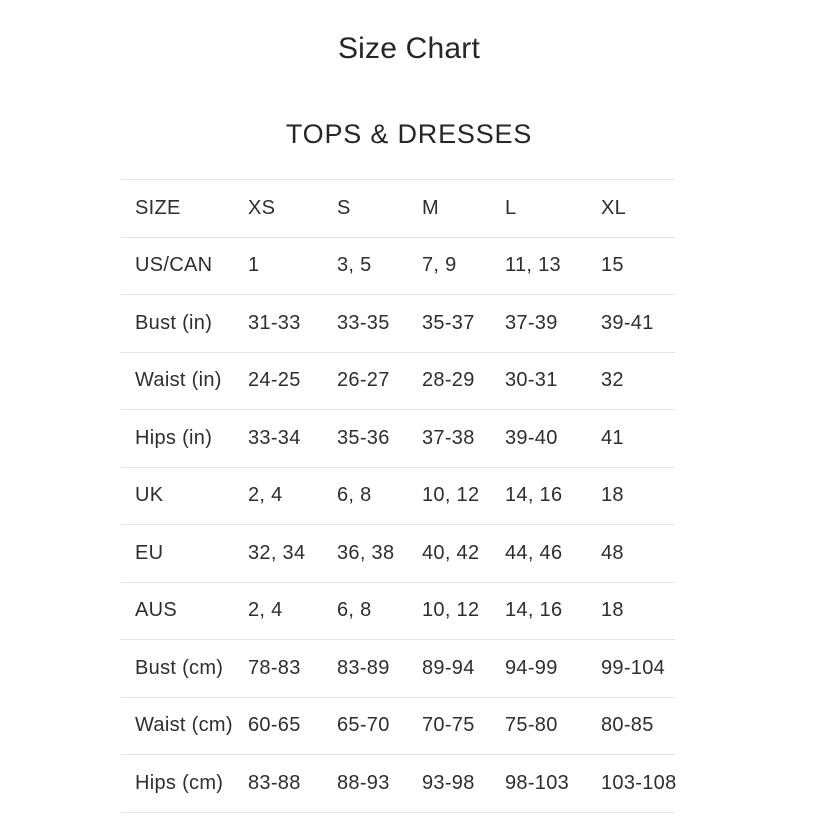 The image size is (818, 826). Describe the element at coordinates (149, 495) in the screenshot. I see `row-label: UK` at that location.